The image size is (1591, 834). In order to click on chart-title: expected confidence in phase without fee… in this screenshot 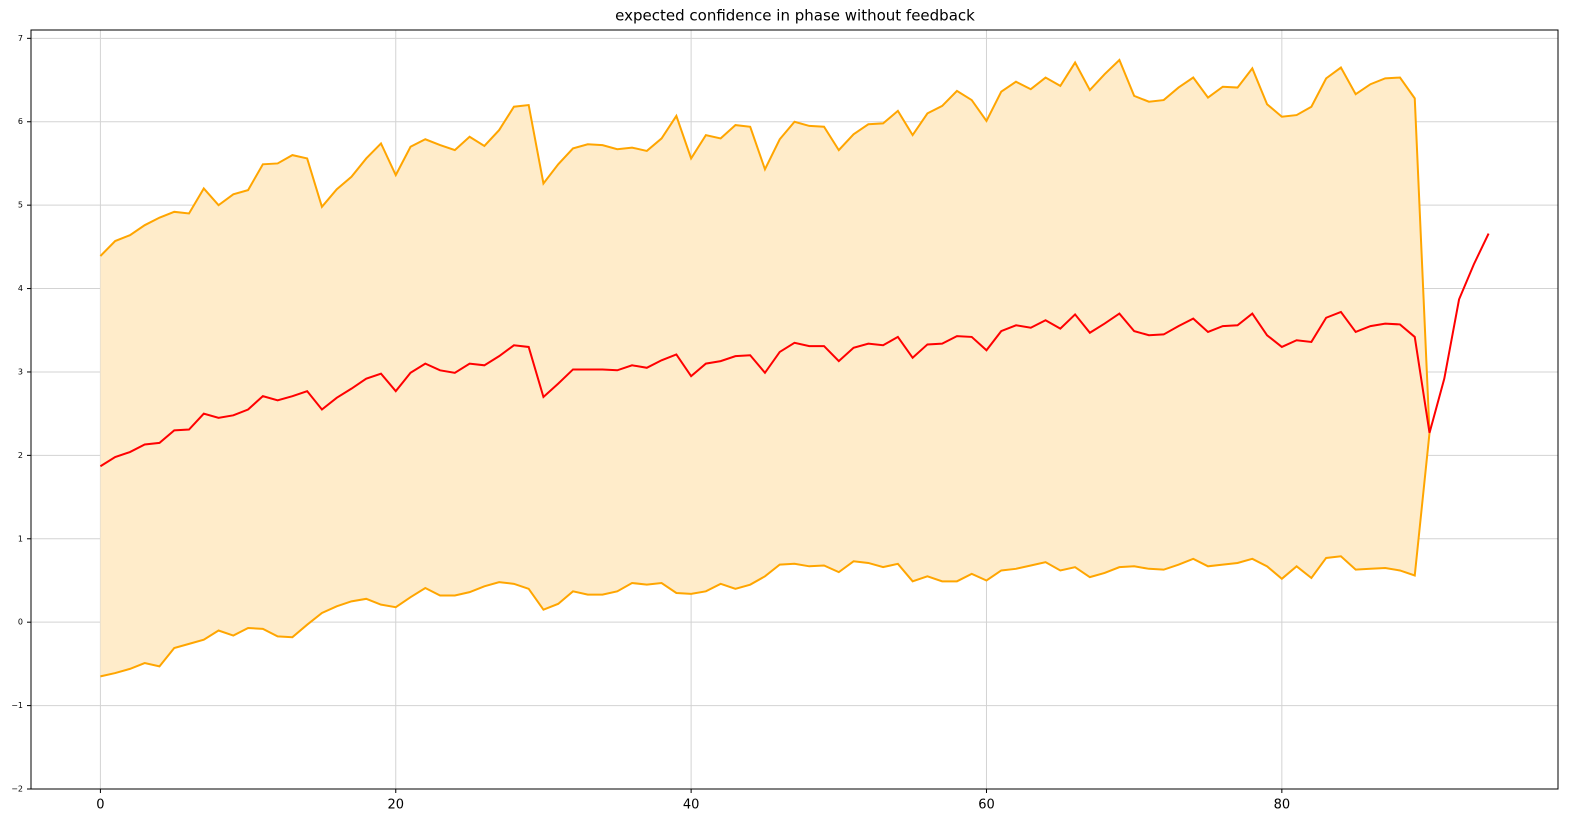, I will do `click(795, 16)`.